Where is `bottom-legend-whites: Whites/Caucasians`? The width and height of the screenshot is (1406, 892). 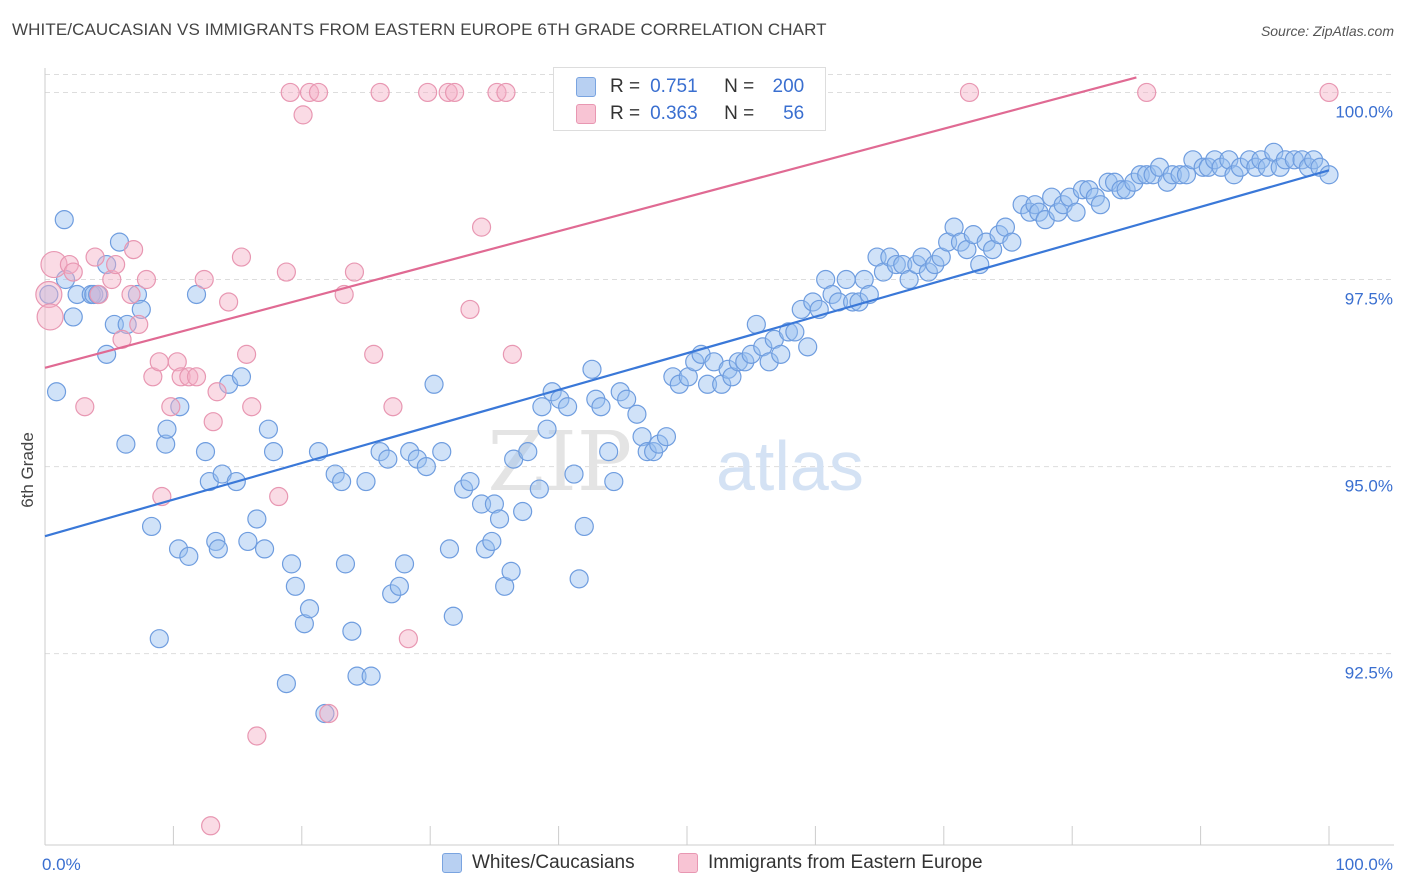 bottom-legend-whites: Whites/Caucasians is located at coordinates (538, 863).